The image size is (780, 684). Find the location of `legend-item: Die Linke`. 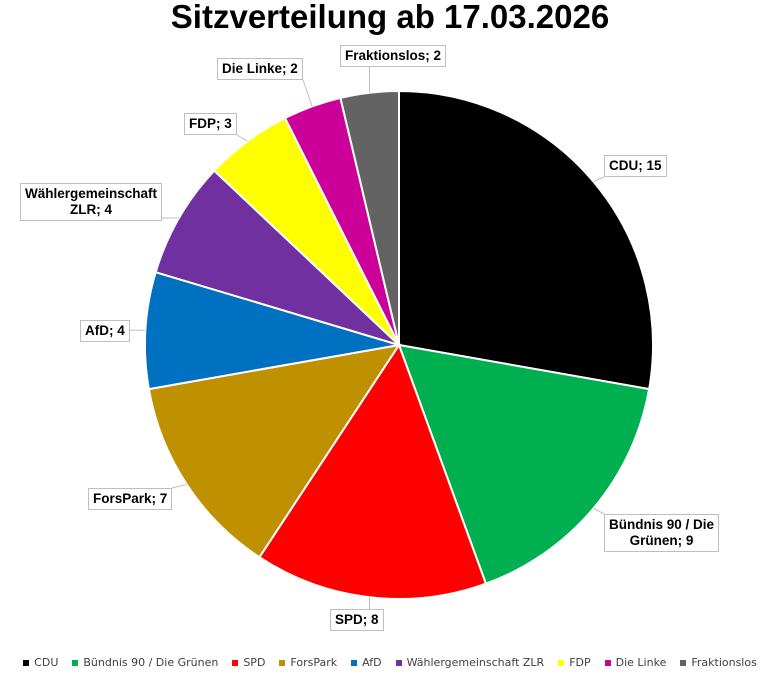

legend-item: Die Linke is located at coordinates (635, 662).